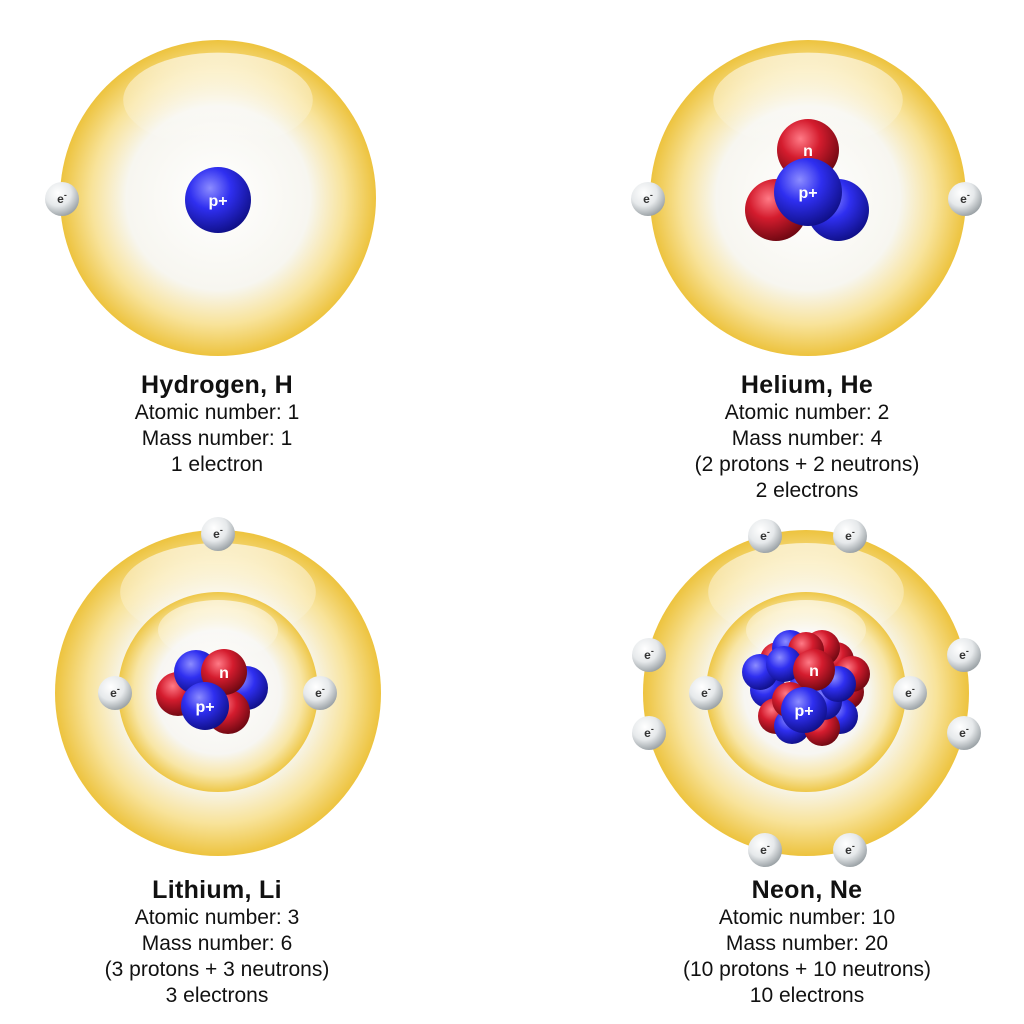 The height and width of the screenshot is (1024, 1024). I want to click on helium-proton: p+, so click(808, 192).